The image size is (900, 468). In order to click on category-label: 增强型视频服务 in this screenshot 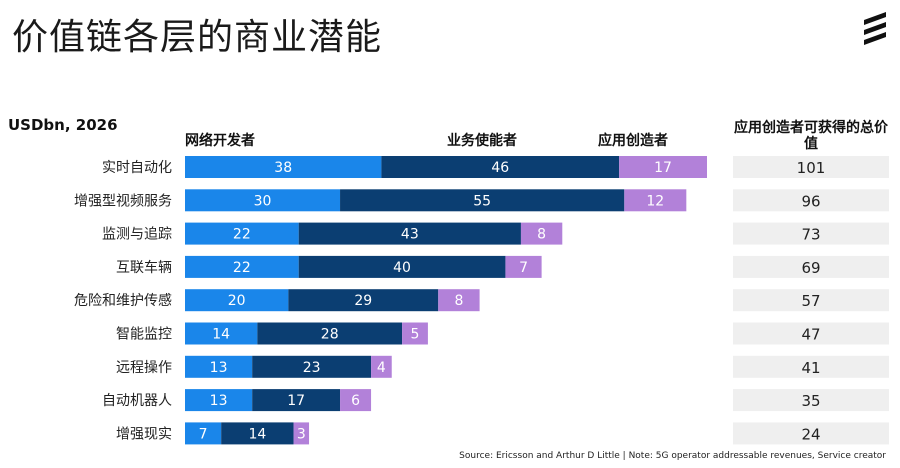, I will do `click(123, 201)`.